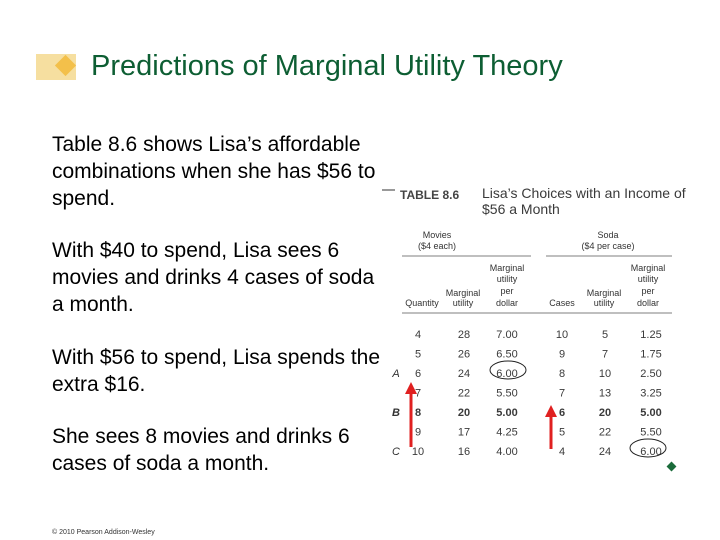 This screenshot has width=720, height=540. I want to click on movies-price: ($4 each), so click(437, 246).